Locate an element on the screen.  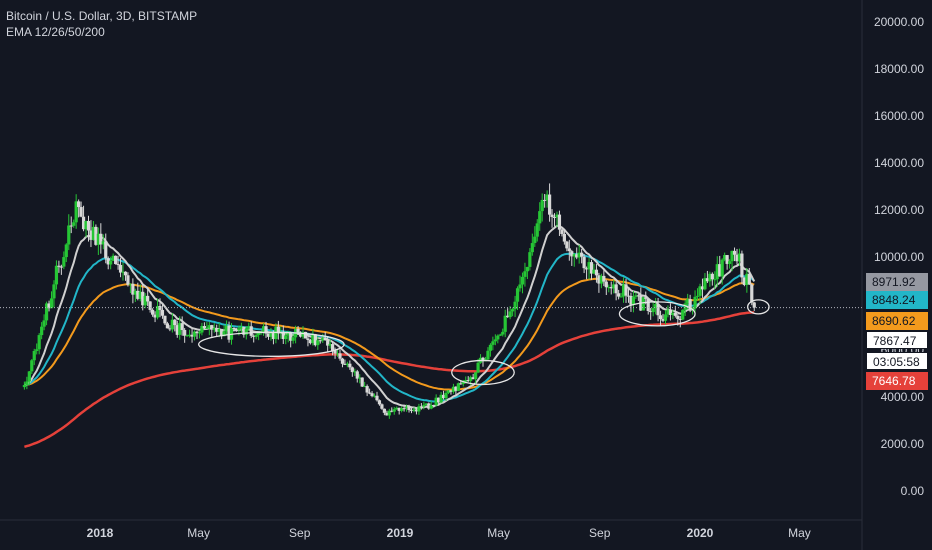
legend-indicator: EMA 12/26/50/200 is located at coordinates (55, 32).